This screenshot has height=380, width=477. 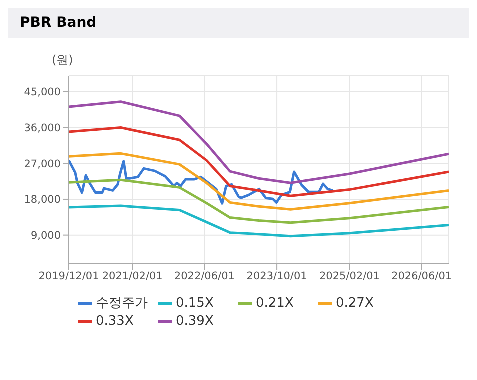 I want to click on legend-label: 0.21X, so click(x=275, y=303).